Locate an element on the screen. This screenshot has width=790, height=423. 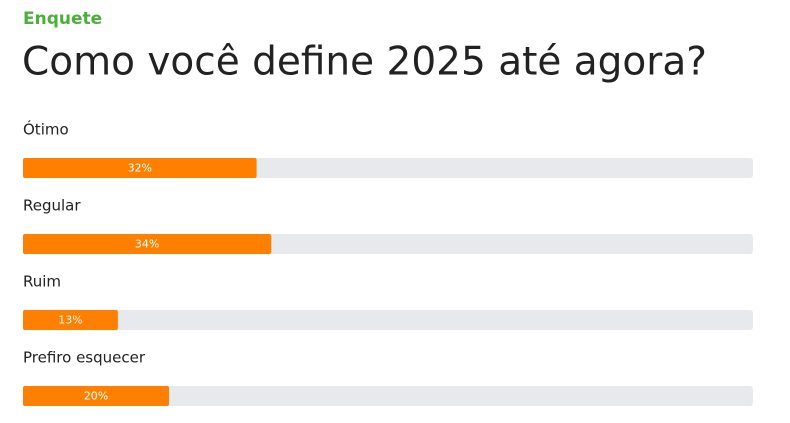
value-label: 34% is located at coordinates (147, 244).